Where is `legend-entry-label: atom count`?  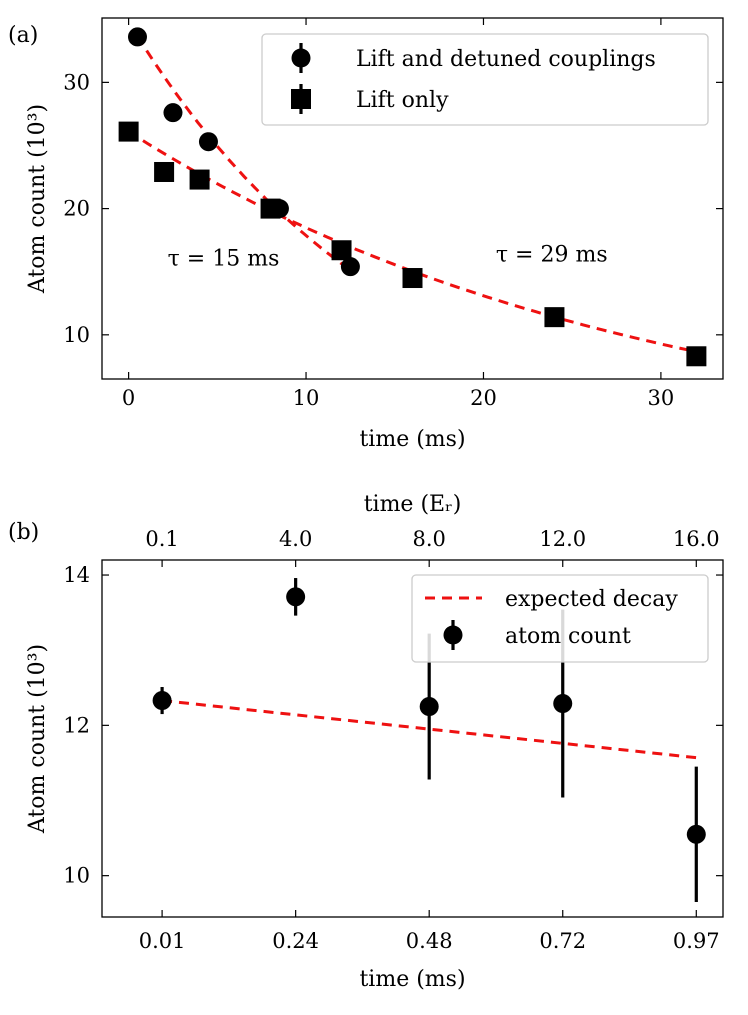 legend-entry-label: atom count is located at coordinates (568, 636).